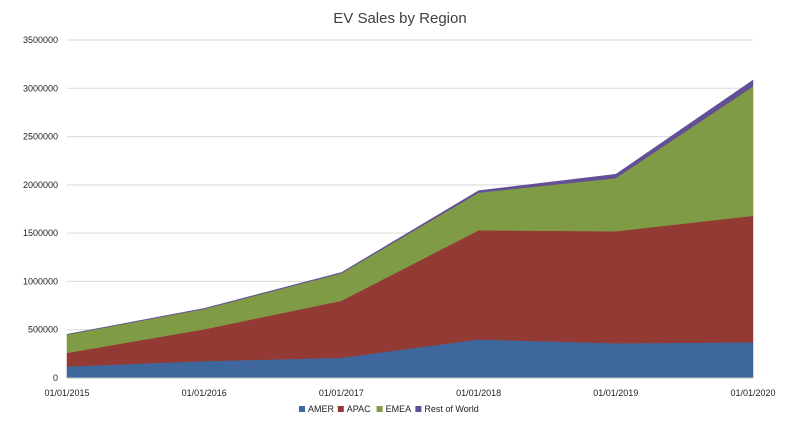 The width and height of the screenshot is (800, 429). What do you see at coordinates (615, 393) in the screenshot?
I see `x-tick-label: 01/01/2019` at bounding box center [615, 393].